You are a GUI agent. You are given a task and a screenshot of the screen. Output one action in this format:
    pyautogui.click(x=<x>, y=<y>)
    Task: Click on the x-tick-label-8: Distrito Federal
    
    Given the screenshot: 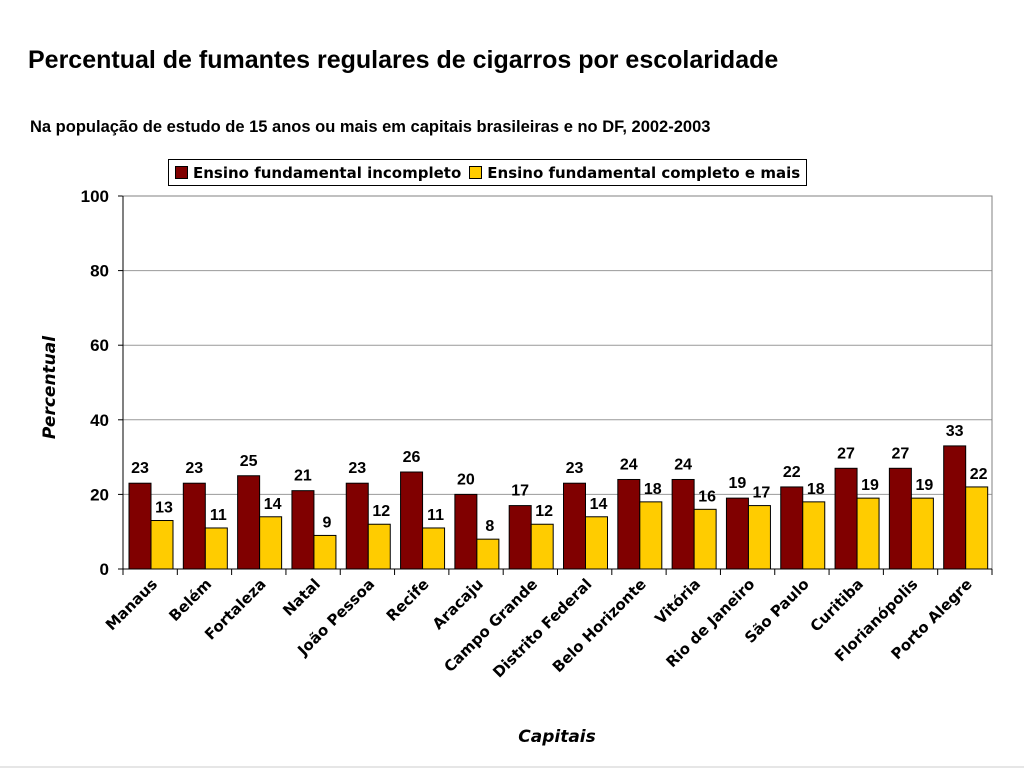 What is the action you would take?
    pyautogui.click(x=542, y=628)
    